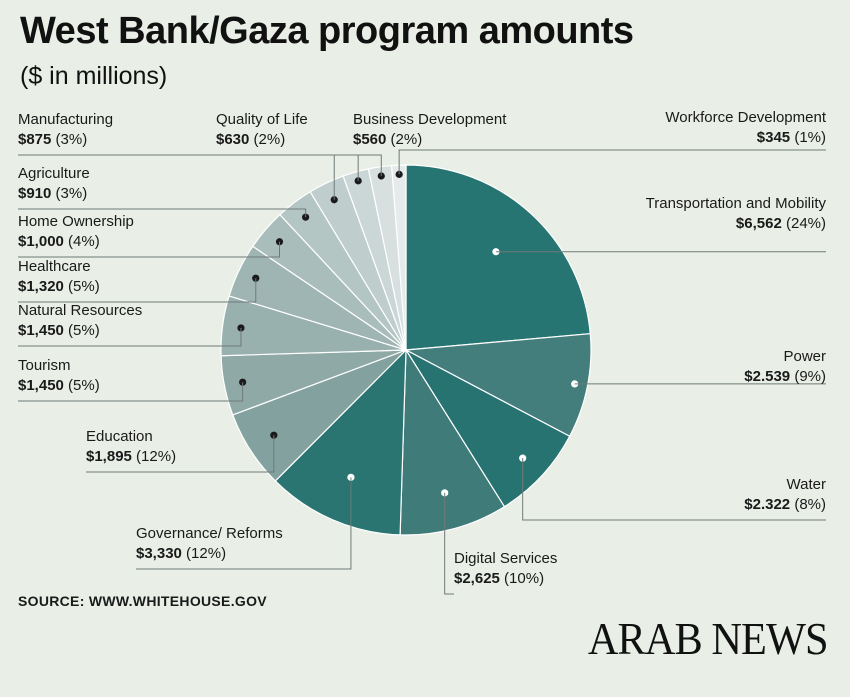 Image resolution: width=850 pixels, height=697 pixels. Describe the element at coordinates (52, 139) in the screenshot. I see `slice-label-value: $875 (3%)` at that location.